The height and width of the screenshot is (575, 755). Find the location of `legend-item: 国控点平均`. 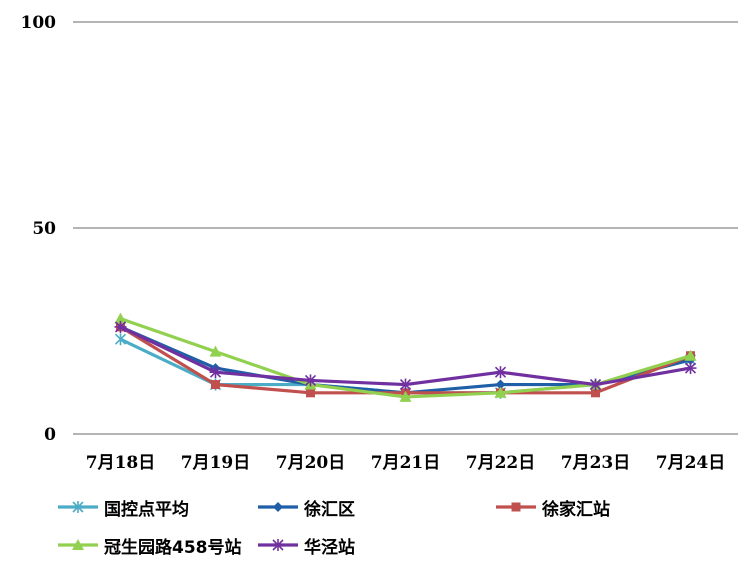

legend-item: 国控点平均 is located at coordinates (123, 507).